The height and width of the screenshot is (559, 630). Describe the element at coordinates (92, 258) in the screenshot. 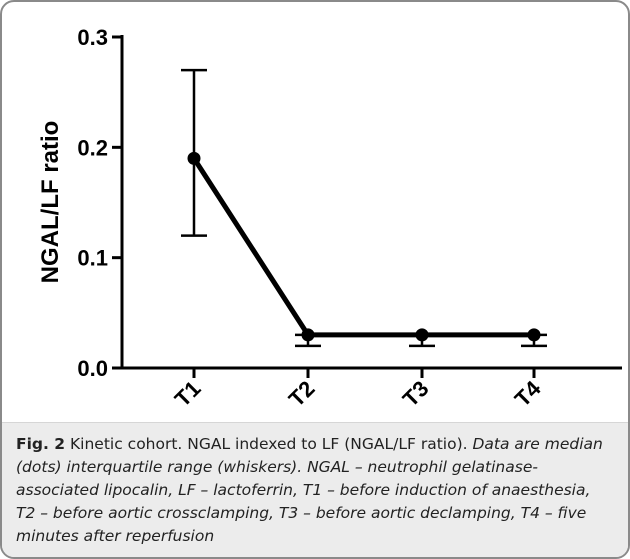

I see `y-tick-label: 0.1` at that location.